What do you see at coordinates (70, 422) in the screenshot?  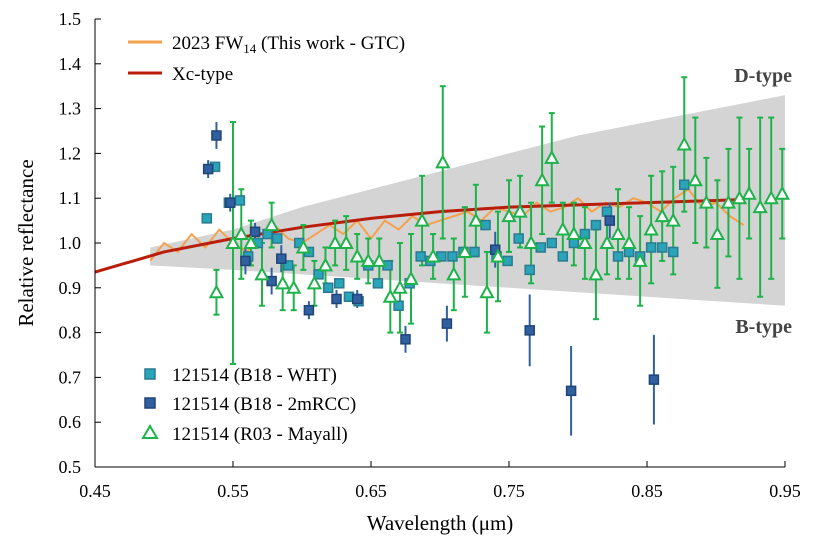 I see `y-tick-label: 0.6` at bounding box center [70, 422].